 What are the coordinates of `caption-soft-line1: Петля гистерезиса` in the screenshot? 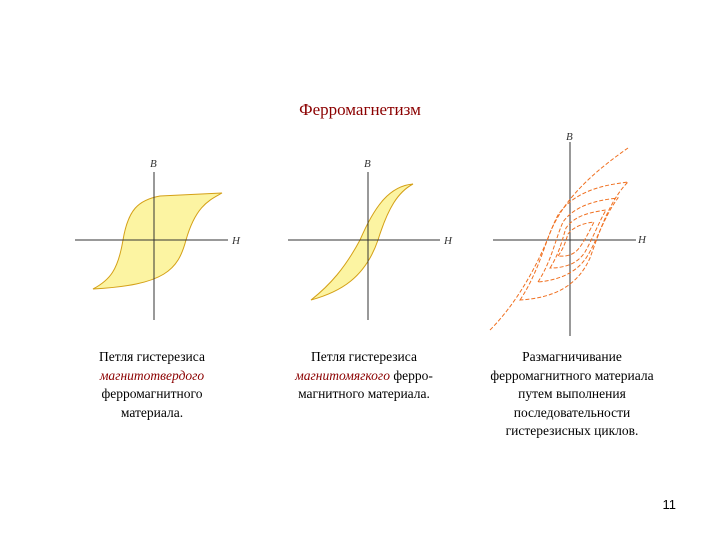 It's located at (364, 356).